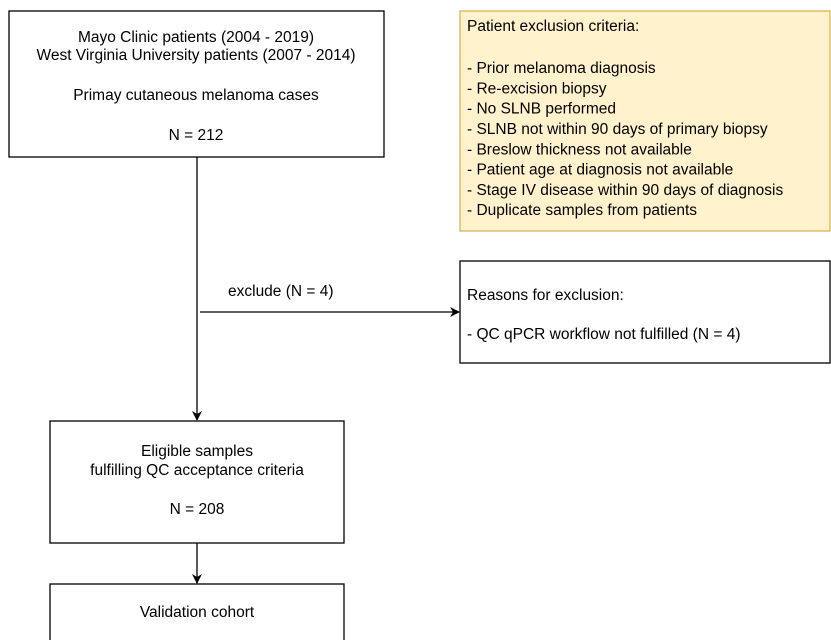 This screenshot has width=831, height=640. I want to click on criteria-item: - Patient age at diagnosis not available, so click(600, 170).